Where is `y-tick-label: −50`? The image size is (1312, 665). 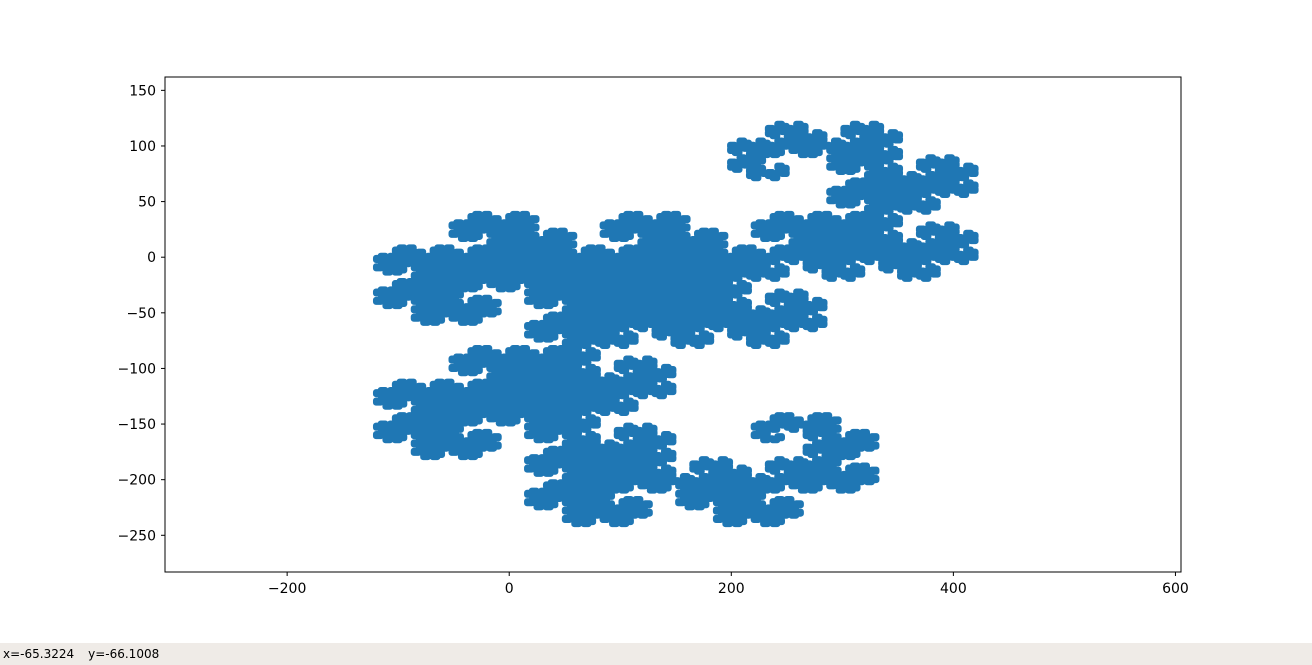
y-tick-label: −50 is located at coordinates (141, 314).